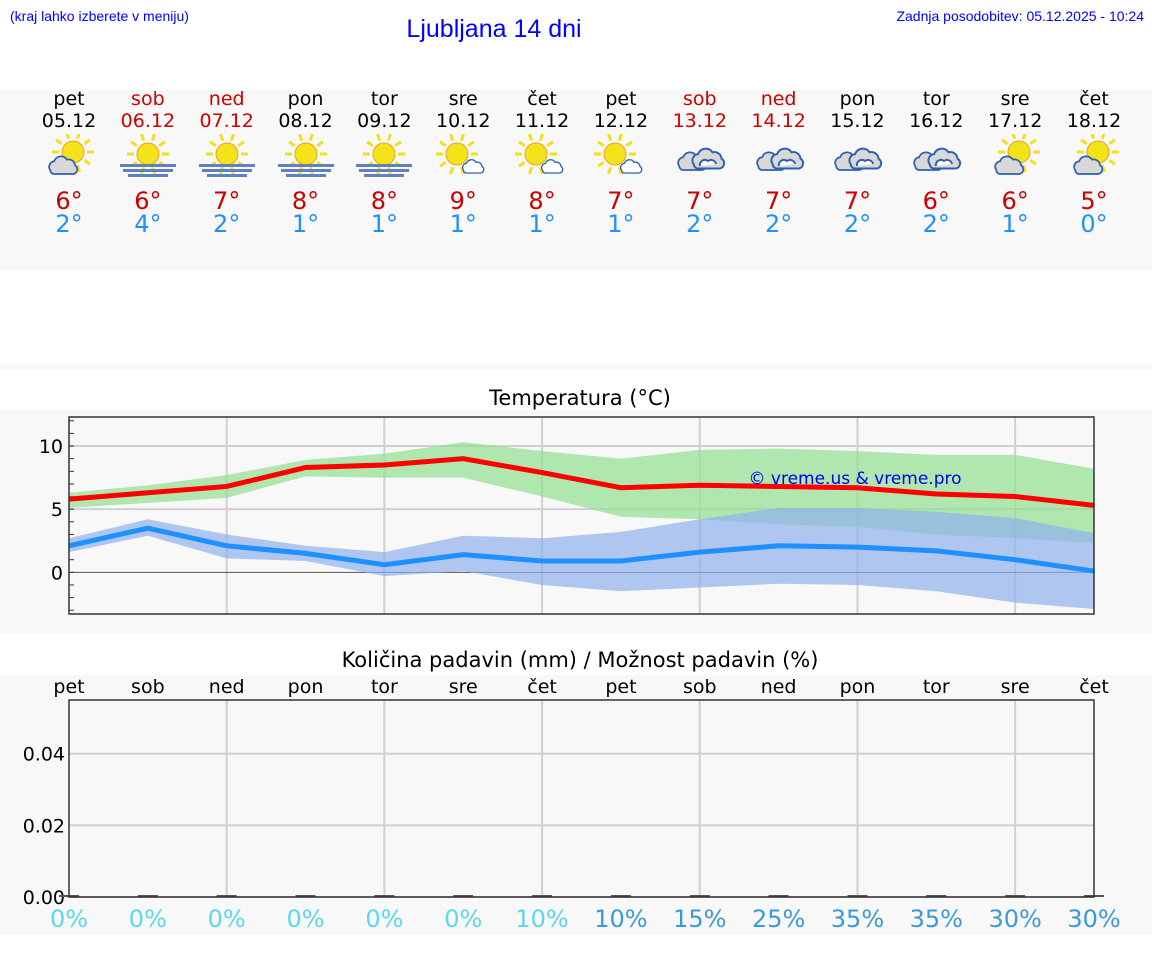 The width and height of the screenshot is (1152, 975). Describe the element at coordinates (779, 163) in the screenshot. I see `day-column: ned 14.12 7° 2°` at that location.